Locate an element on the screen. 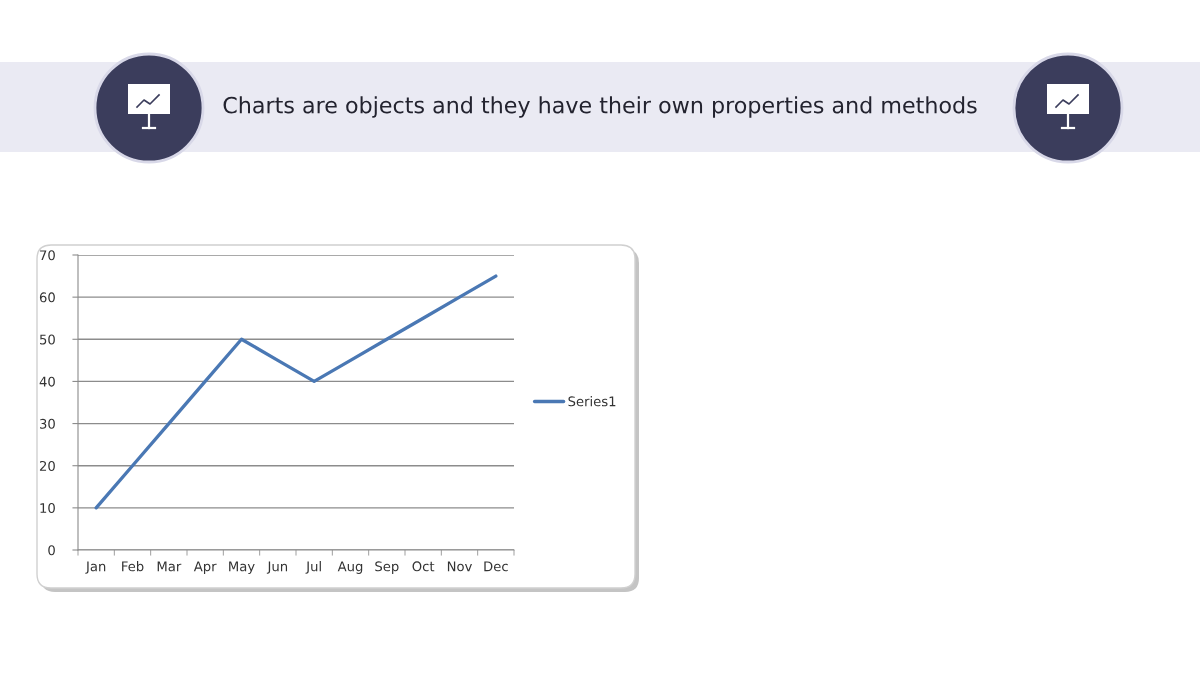 The width and height of the screenshot is (1200, 675). x-tick-label: Jul is located at coordinates (313, 567).